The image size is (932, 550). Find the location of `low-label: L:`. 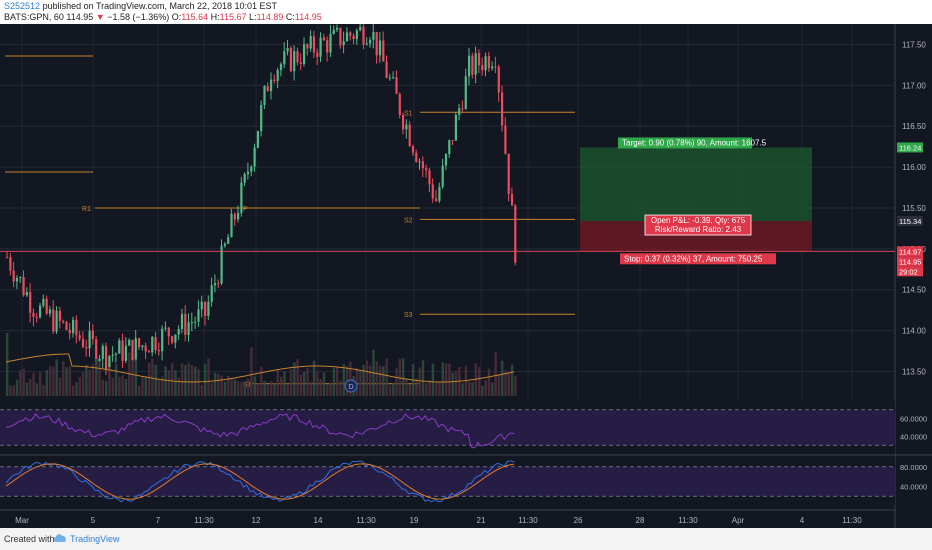

low-label: L: is located at coordinates (253, 17).